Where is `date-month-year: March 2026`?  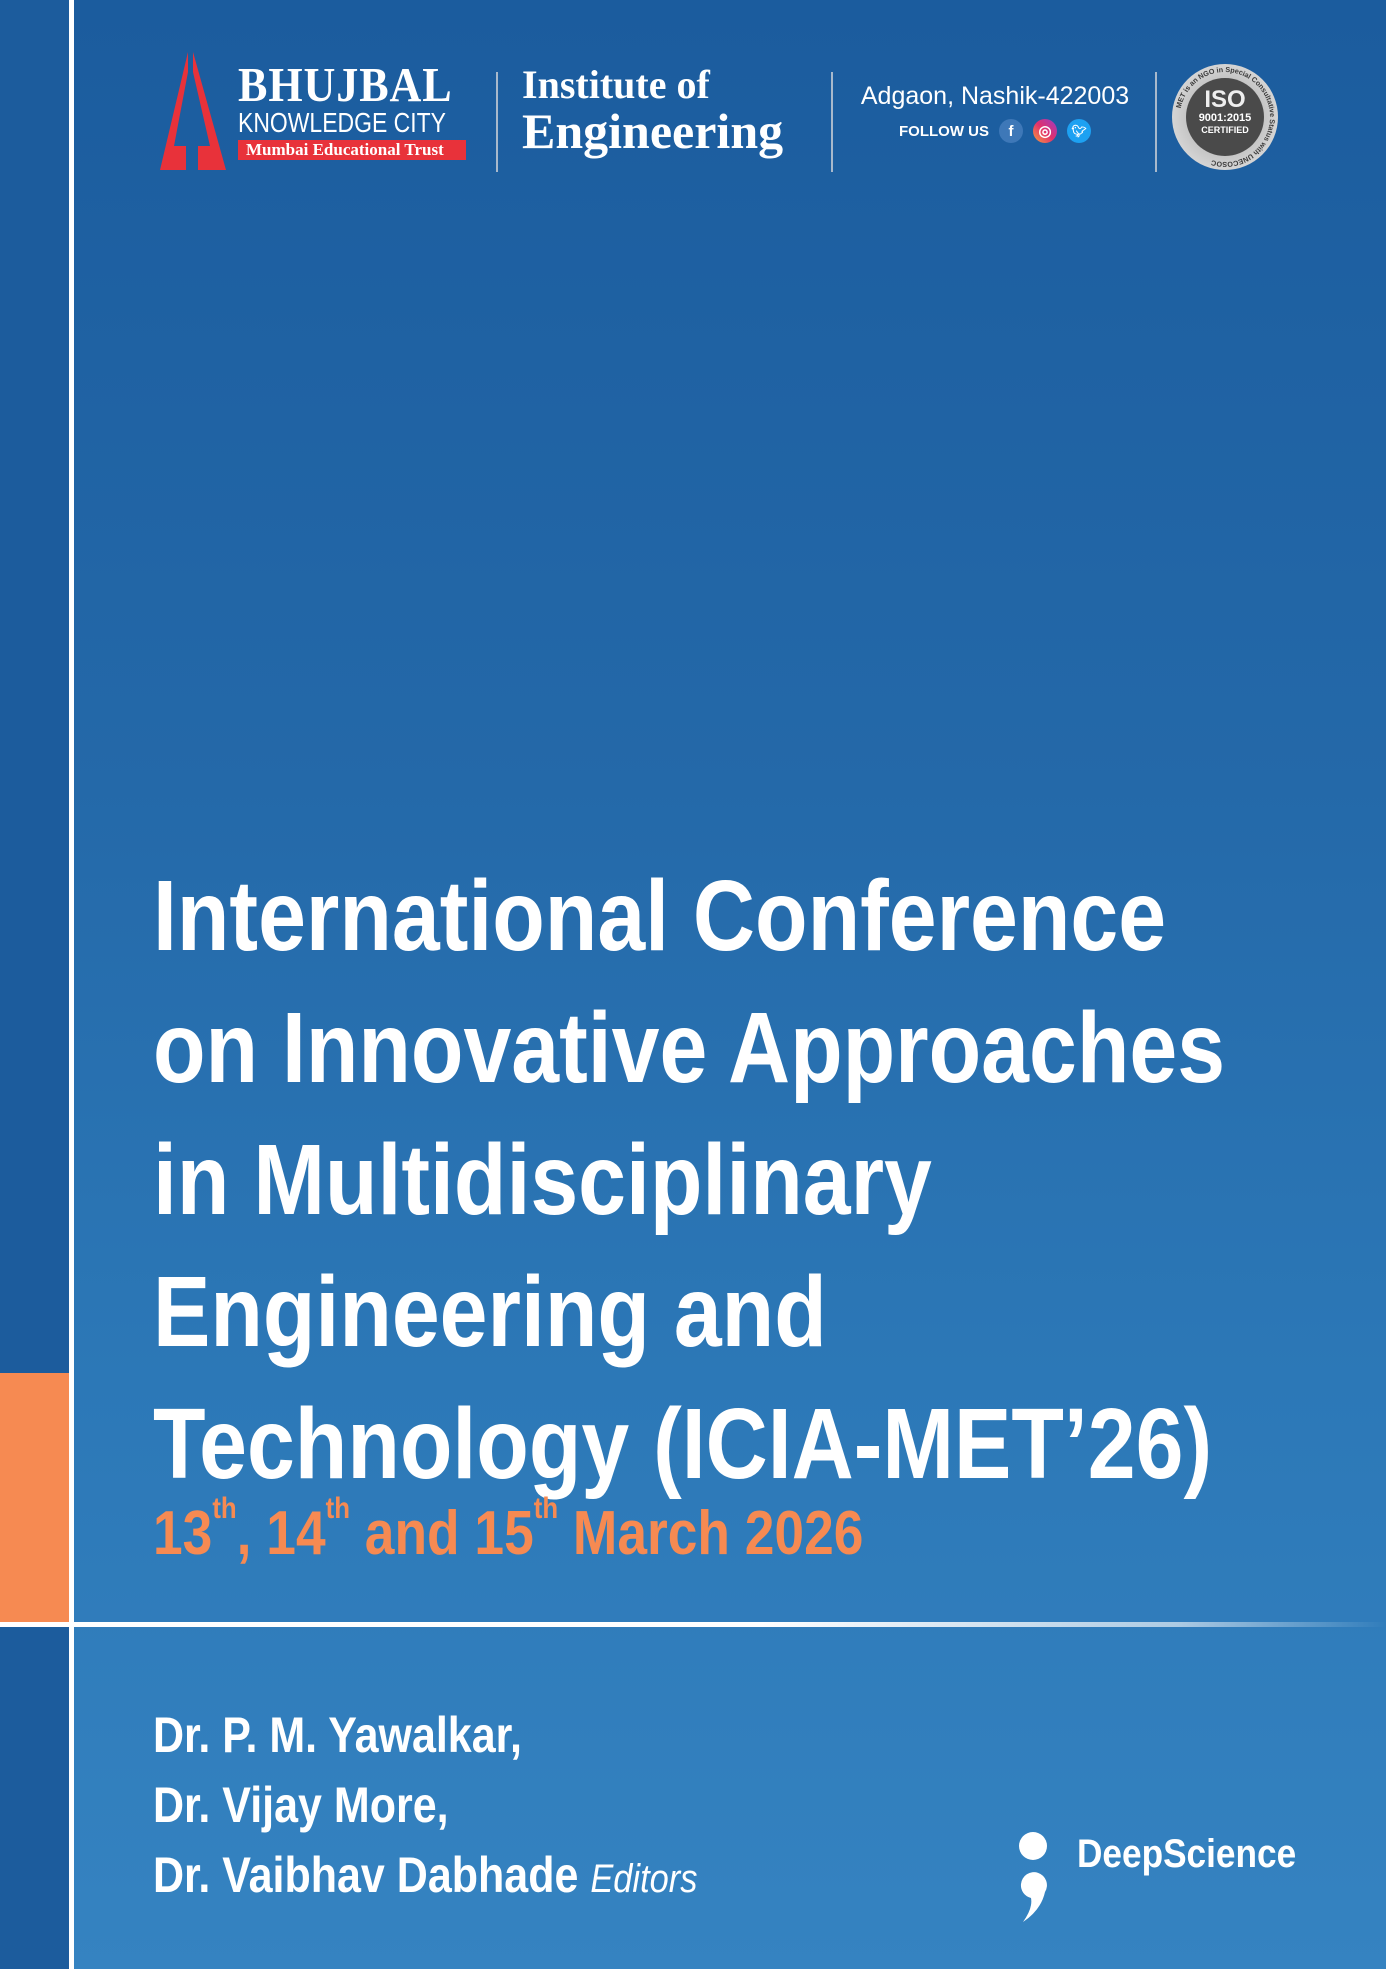
date-month-year: March 2026 is located at coordinates (711, 1533).